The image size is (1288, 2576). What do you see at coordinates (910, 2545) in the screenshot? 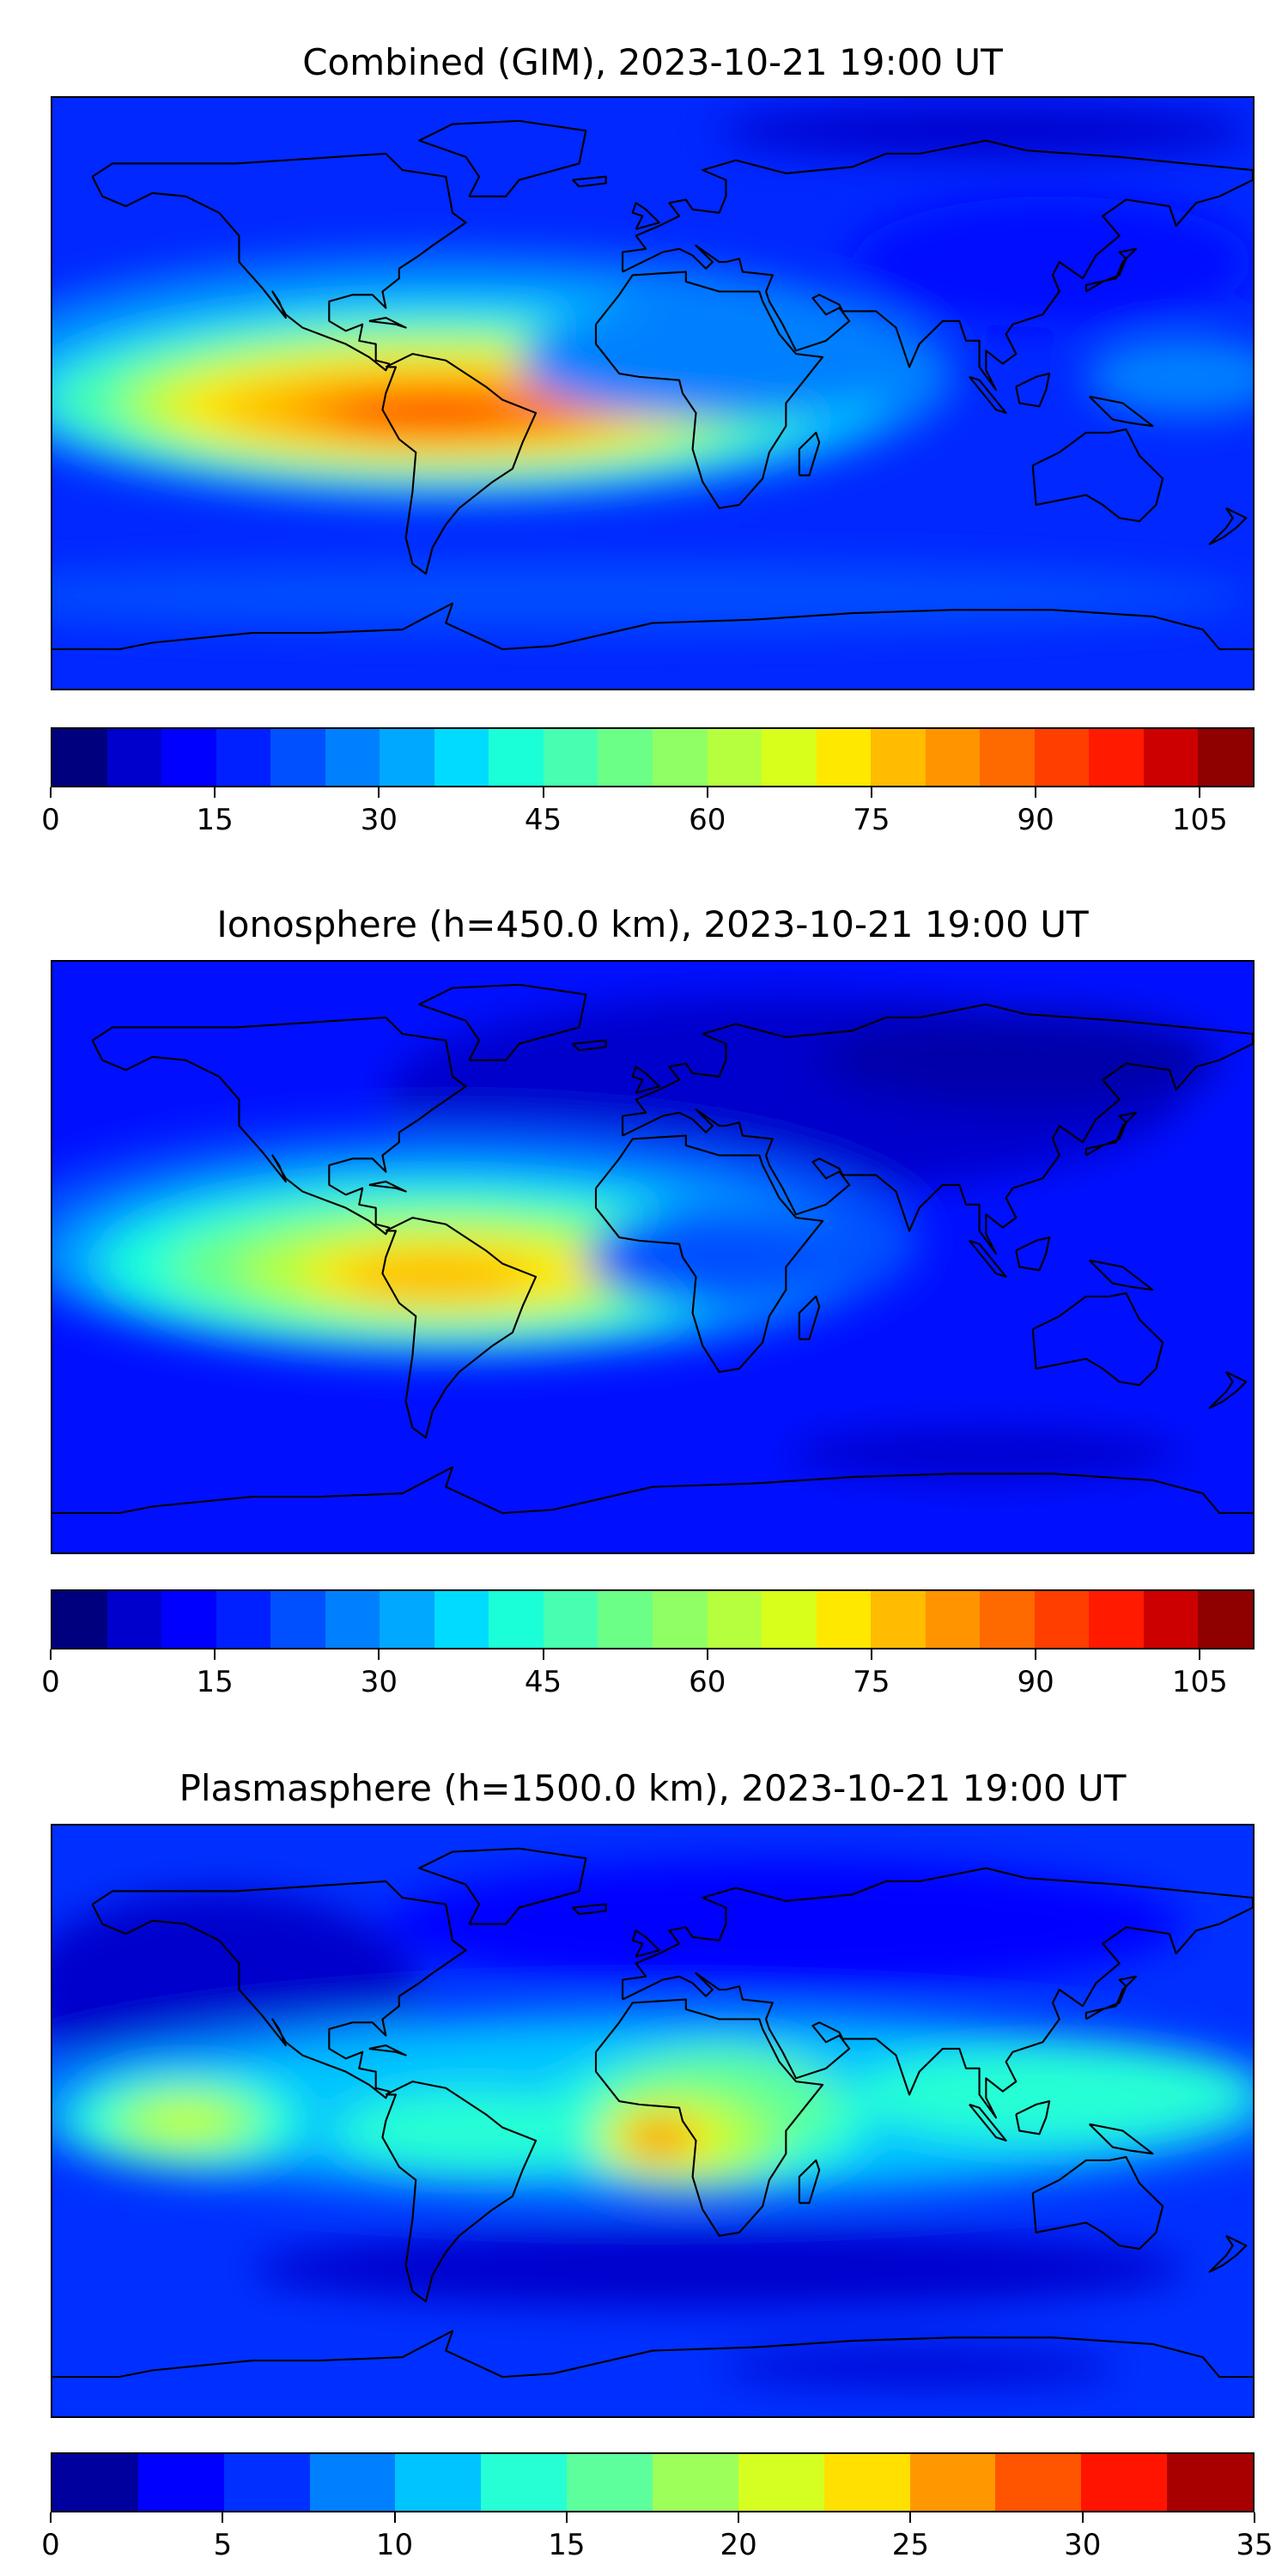
I see `colorbar-tick-label: 25` at bounding box center [910, 2545].